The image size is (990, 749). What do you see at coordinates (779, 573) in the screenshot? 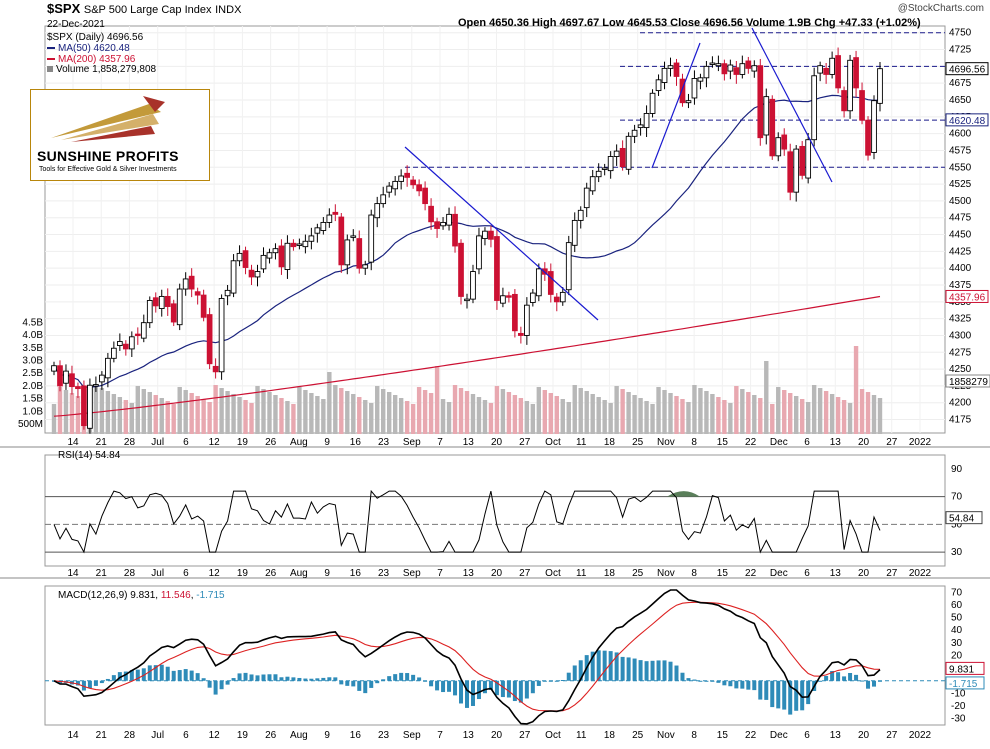
I see `rsi-x-label: Dec` at bounding box center [779, 573].